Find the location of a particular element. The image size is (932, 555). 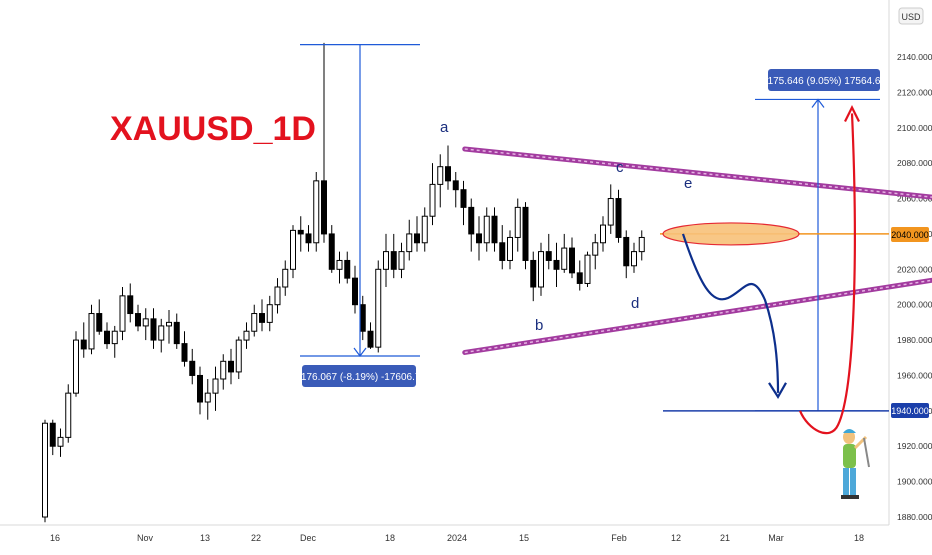

y-tick-label: 1880.000 is located at coordinates (914, 517).